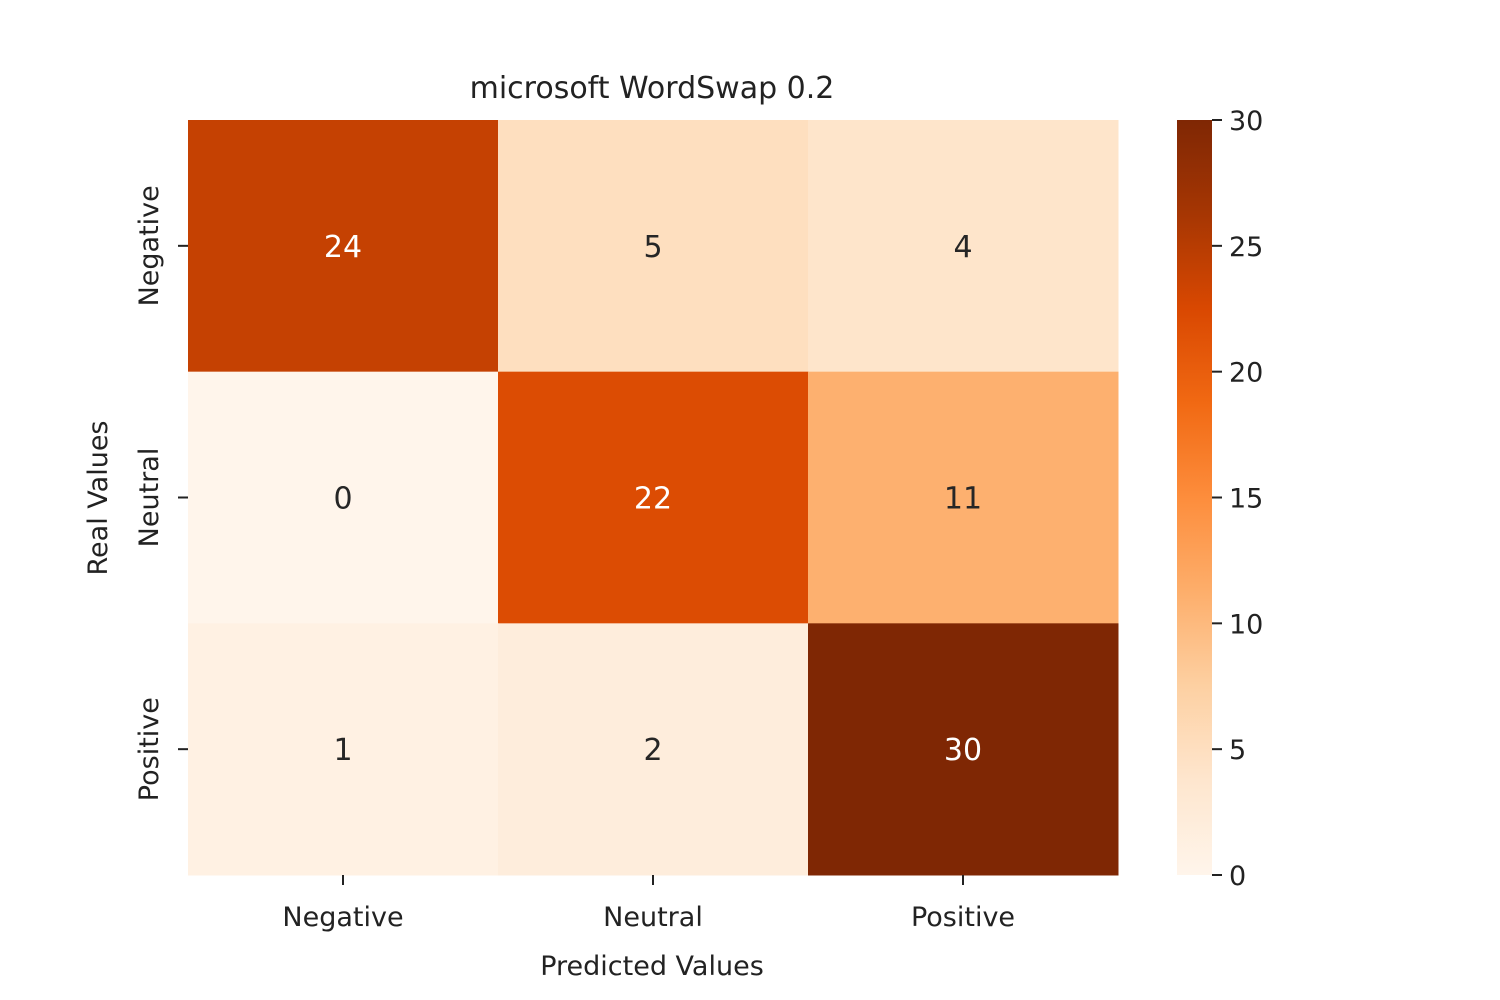  I want to click on y-axis-label: Real Values, so click(98, 498).